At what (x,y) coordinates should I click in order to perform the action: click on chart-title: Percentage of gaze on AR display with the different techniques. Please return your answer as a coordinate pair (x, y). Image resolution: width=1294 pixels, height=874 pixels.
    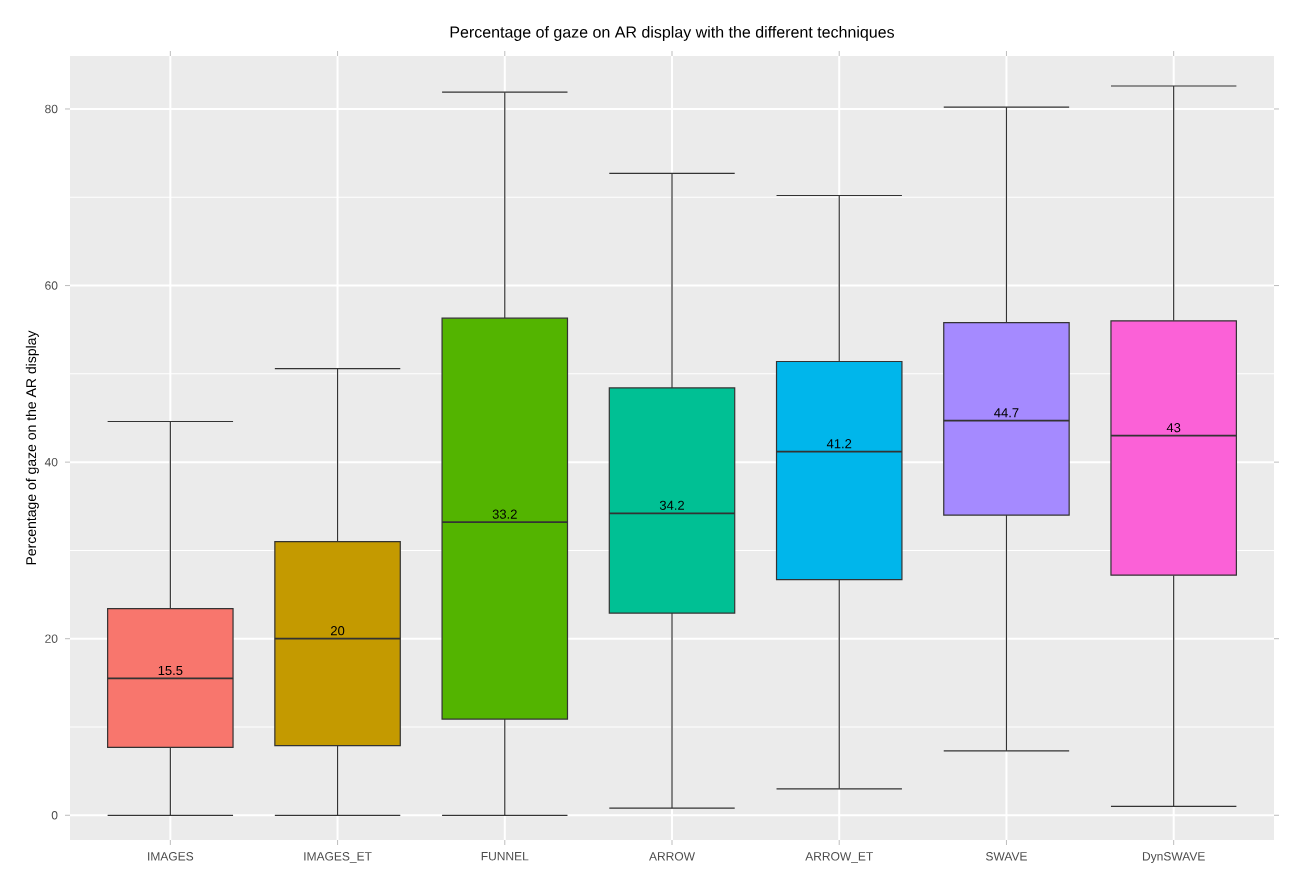
    Looking at the image, I should click on (672, 33).